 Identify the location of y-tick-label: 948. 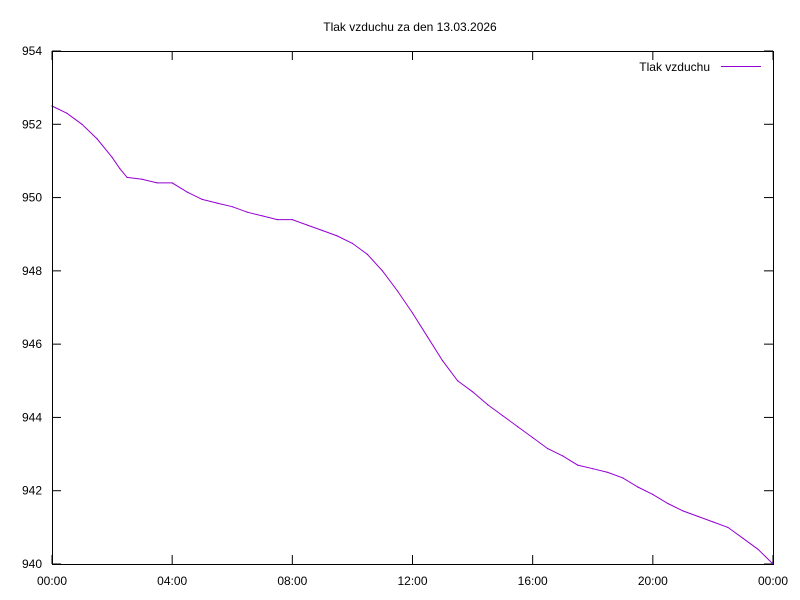
(32, 271).